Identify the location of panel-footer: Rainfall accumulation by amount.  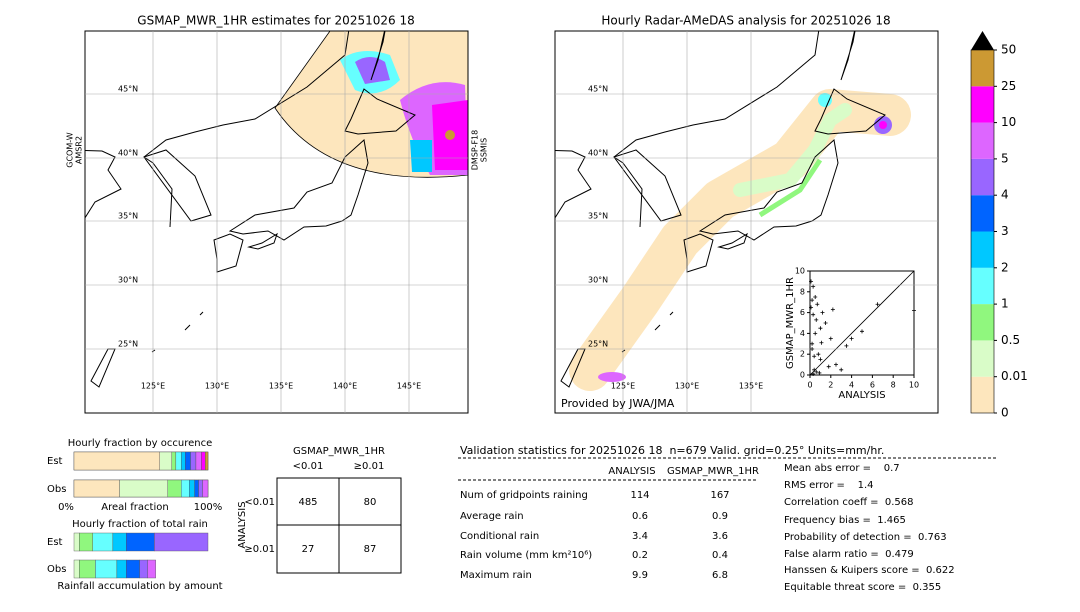
(139, 586).